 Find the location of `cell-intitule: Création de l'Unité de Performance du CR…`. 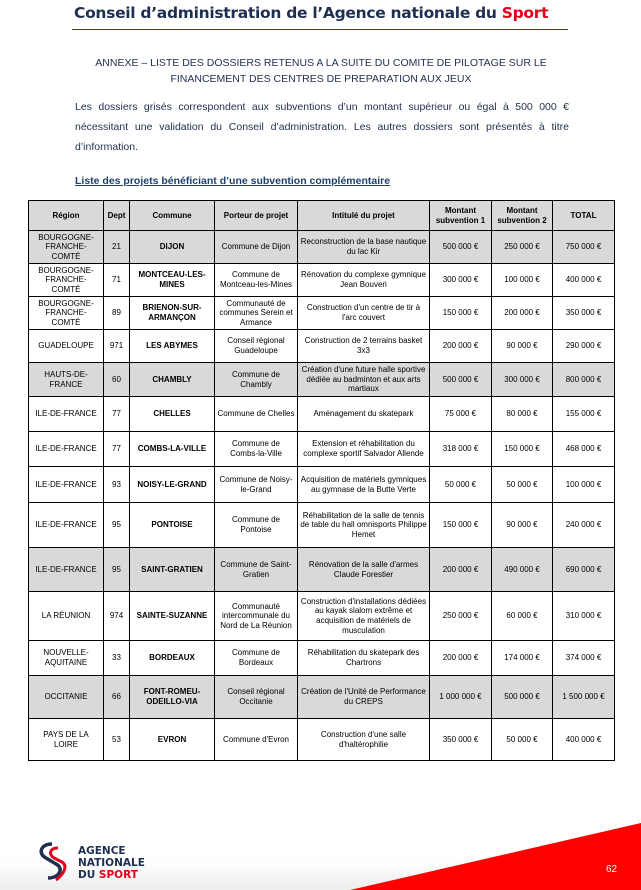

cell-intitule: Création de l'Unité de Performance du CR… is located at coordinates (363, 697).